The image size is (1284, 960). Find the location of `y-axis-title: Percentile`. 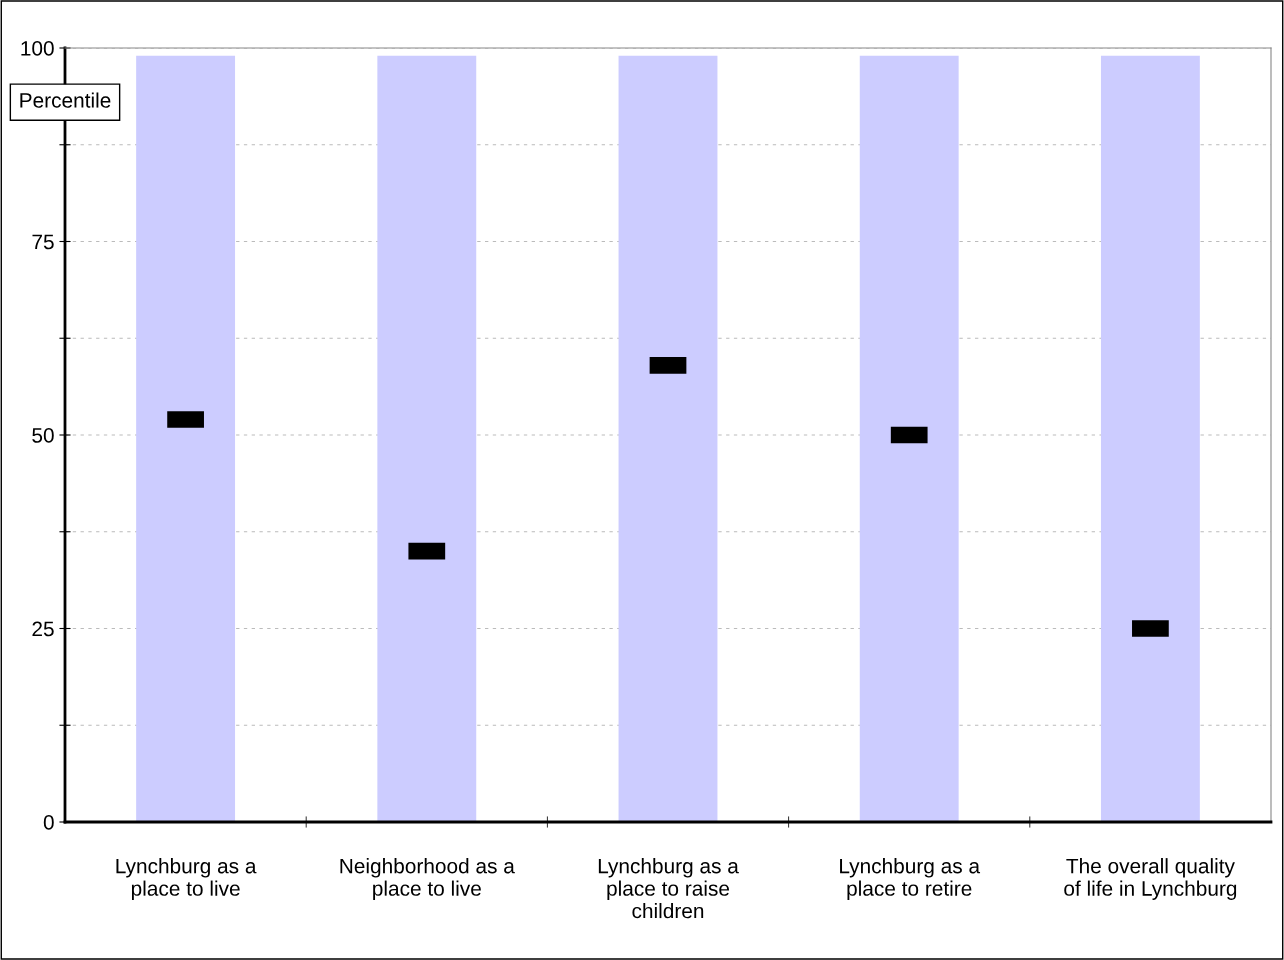

y-axis-title: Percentile is located at coordinates (65, 100).